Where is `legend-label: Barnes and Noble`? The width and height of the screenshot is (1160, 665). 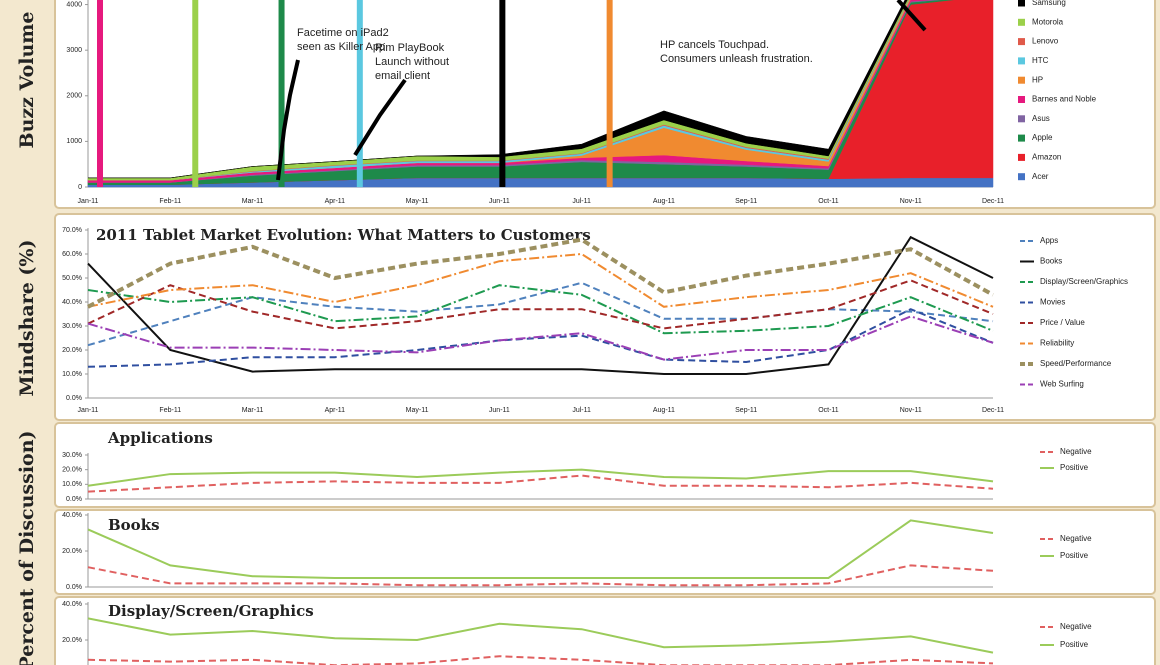
legend-label: Barnes and Noble is located at coordinates (1064, 99).